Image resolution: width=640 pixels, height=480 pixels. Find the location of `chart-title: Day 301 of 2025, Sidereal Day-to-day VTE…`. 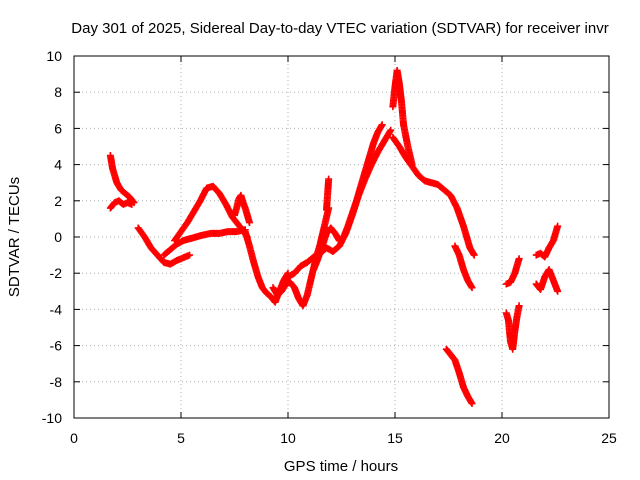

chart-title: Day 301 of 2025, Sidereal Day-to-day VTE… is located at coordinates (339, 28).